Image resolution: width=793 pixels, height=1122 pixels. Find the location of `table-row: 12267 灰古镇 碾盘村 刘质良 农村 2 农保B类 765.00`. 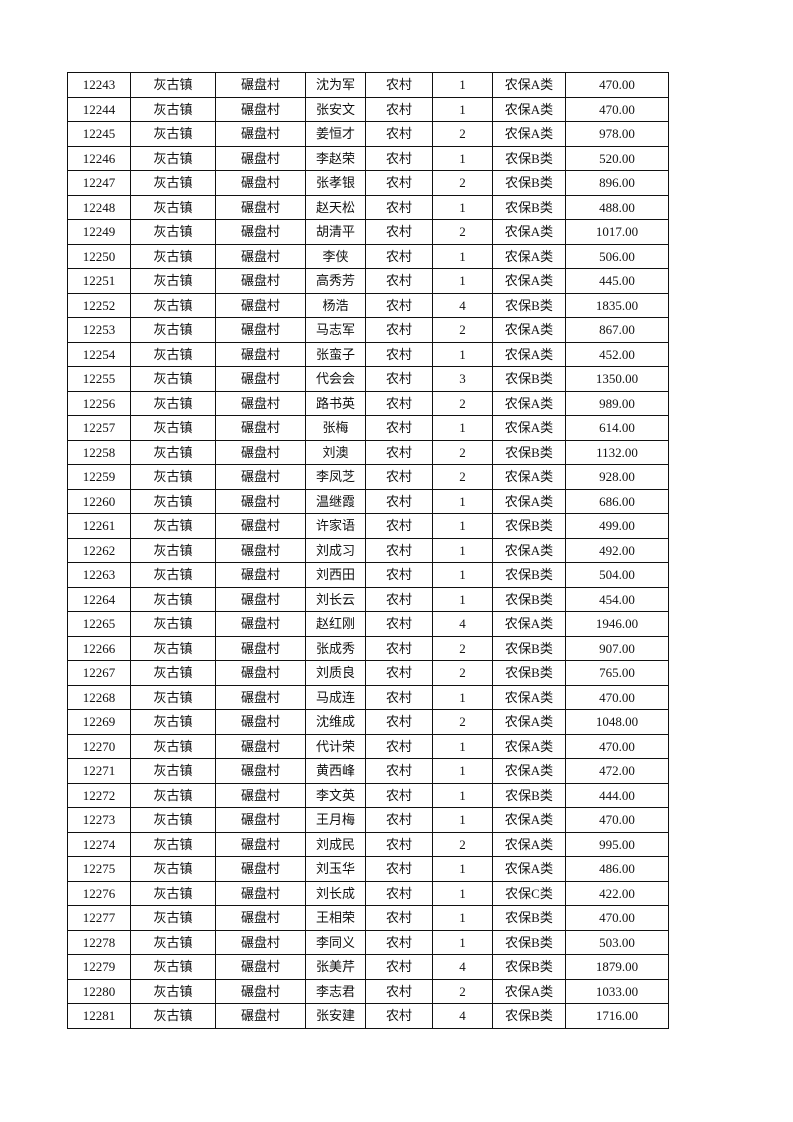

table-row: 12267 灰古镇 碾盘村 刘质良 农村 2 农保B类 765.00 is located at coordinates (368, 673).